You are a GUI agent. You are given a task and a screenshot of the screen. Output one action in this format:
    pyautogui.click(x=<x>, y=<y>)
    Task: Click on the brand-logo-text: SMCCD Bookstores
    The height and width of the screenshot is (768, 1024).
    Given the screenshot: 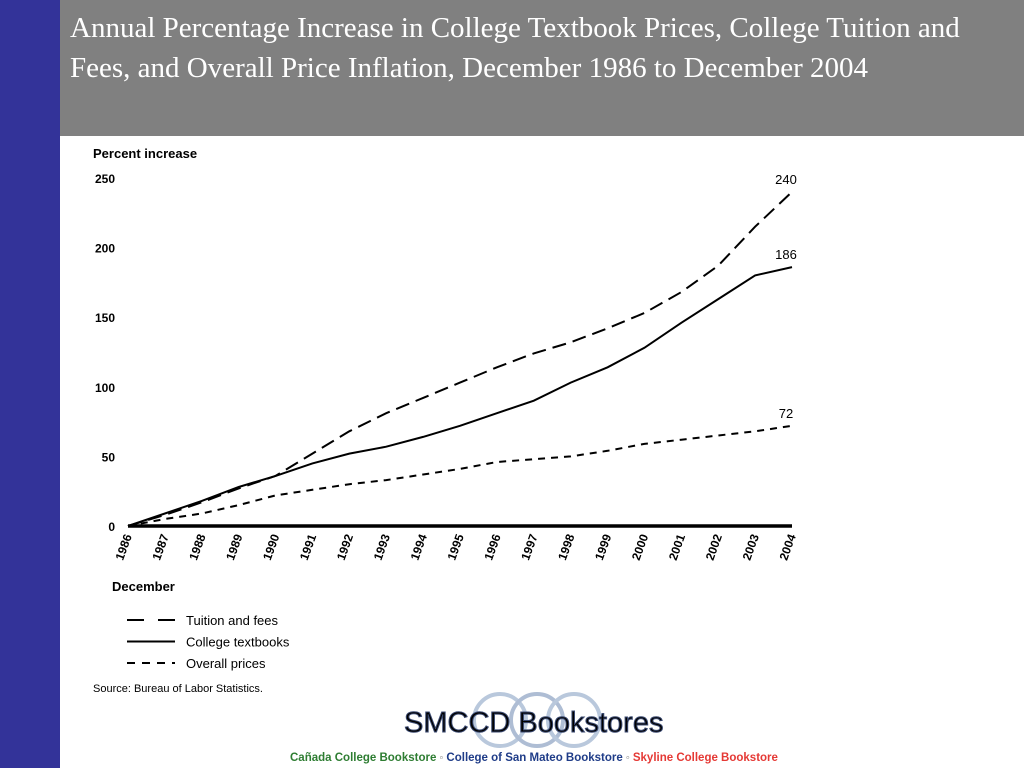 What is the action you would take?
    pyautogui.click(x=533, y=723)
    